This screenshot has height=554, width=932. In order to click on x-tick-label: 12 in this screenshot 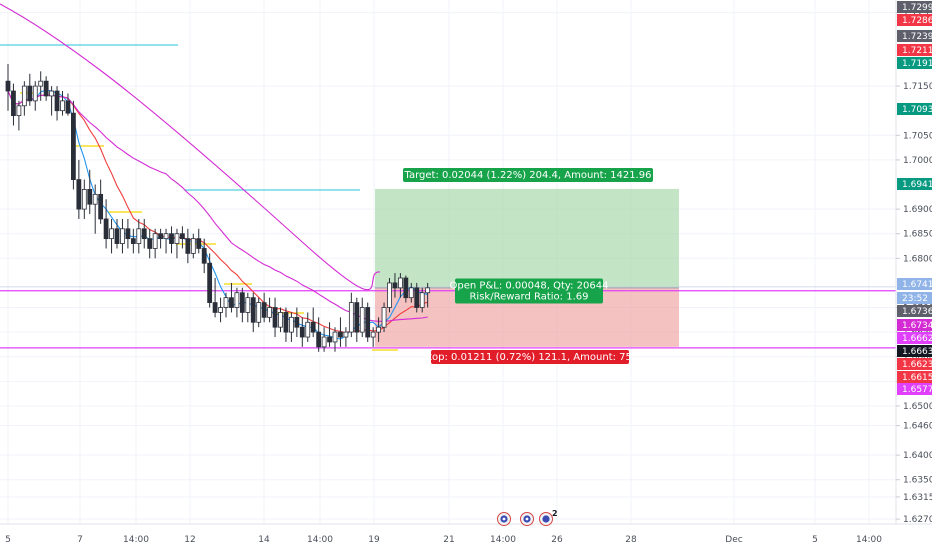, I will do `click(189, 540)`.